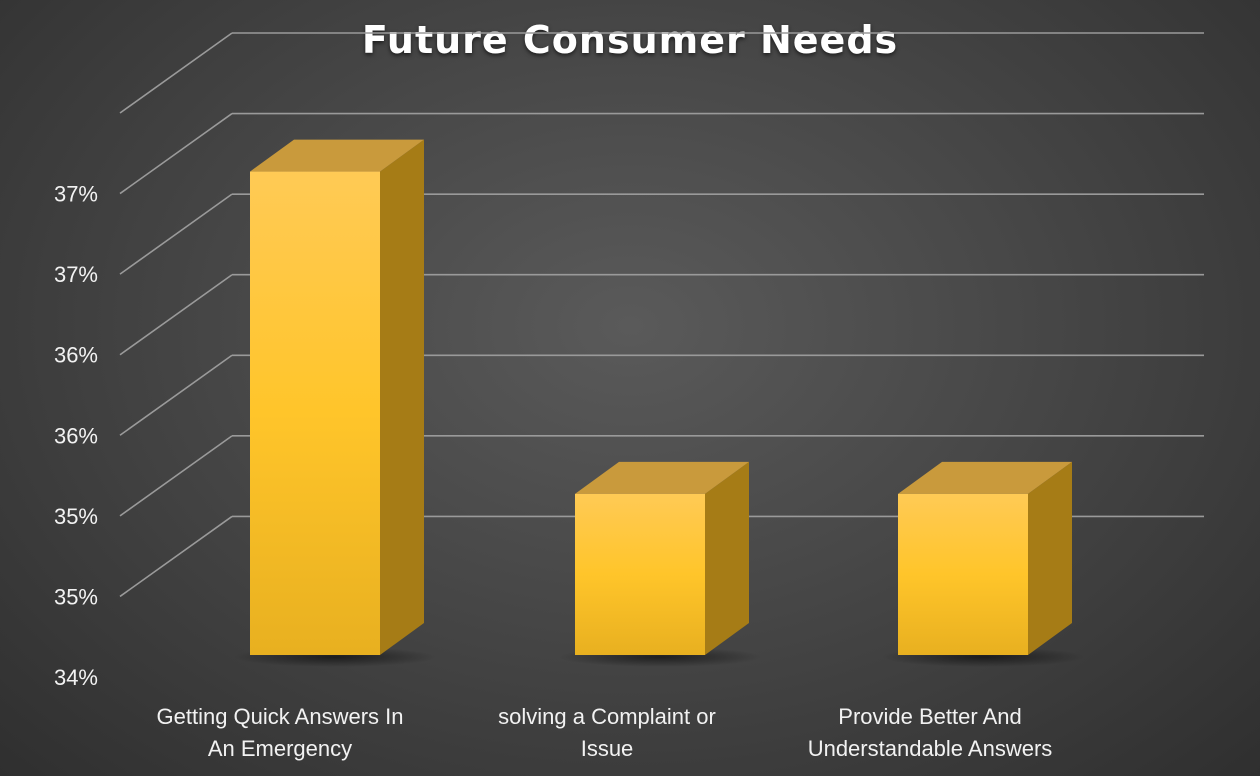  I want to click on chart-title: Future Consumer Needs, so click(630, 40).